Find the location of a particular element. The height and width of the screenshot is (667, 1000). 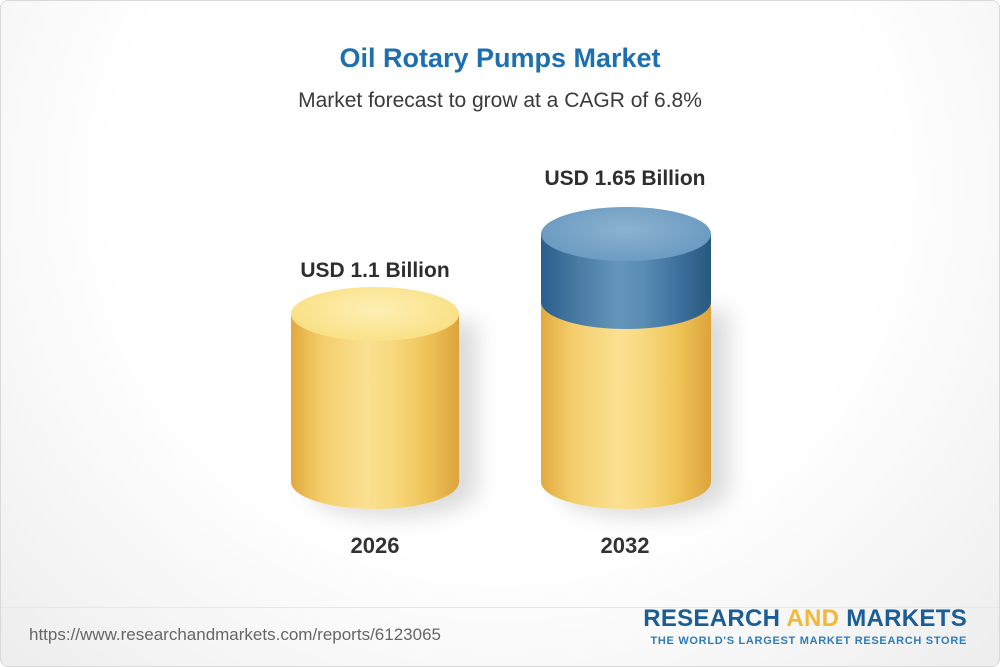

value-label-2026: USD 1.1 Billion is located at coordinates (375, 270).